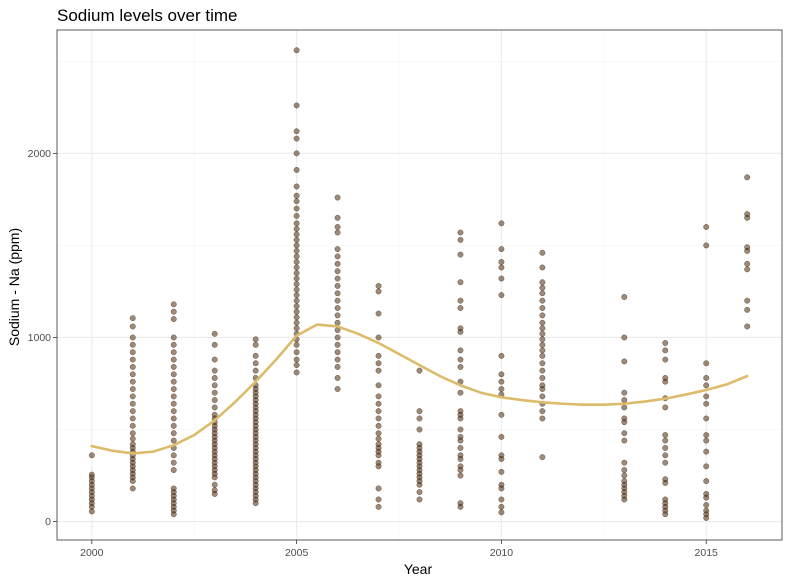 This screenshot has height=584, width=788. I want to click on x-tick-label: 2000, so click(92, 553).